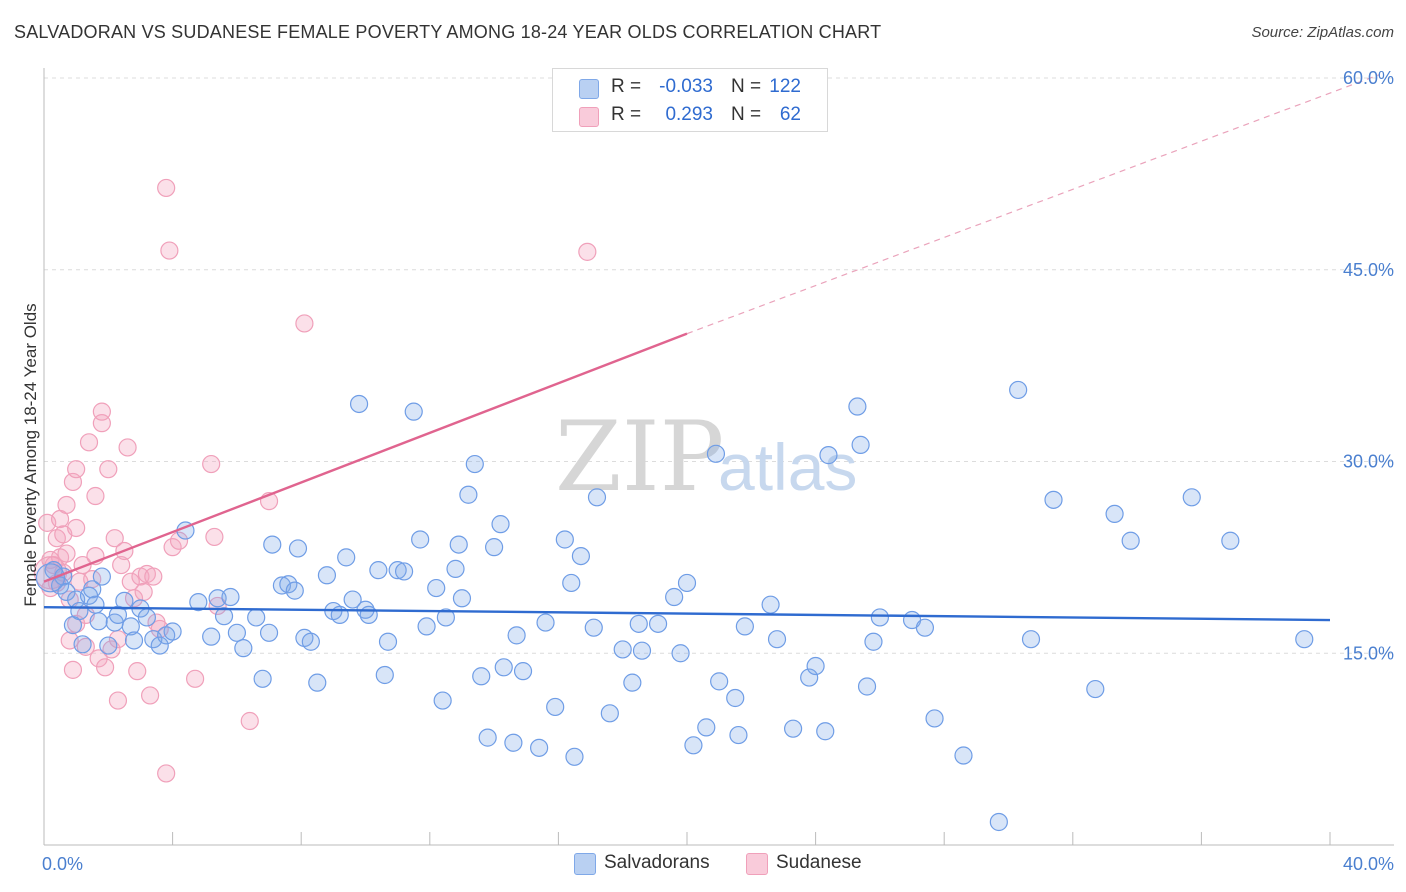 This screenshot has height=892, width=1406. Describe the element at coordinates (687, 614) in the screenshot. I see `salvadorans-trend-line` at that location.